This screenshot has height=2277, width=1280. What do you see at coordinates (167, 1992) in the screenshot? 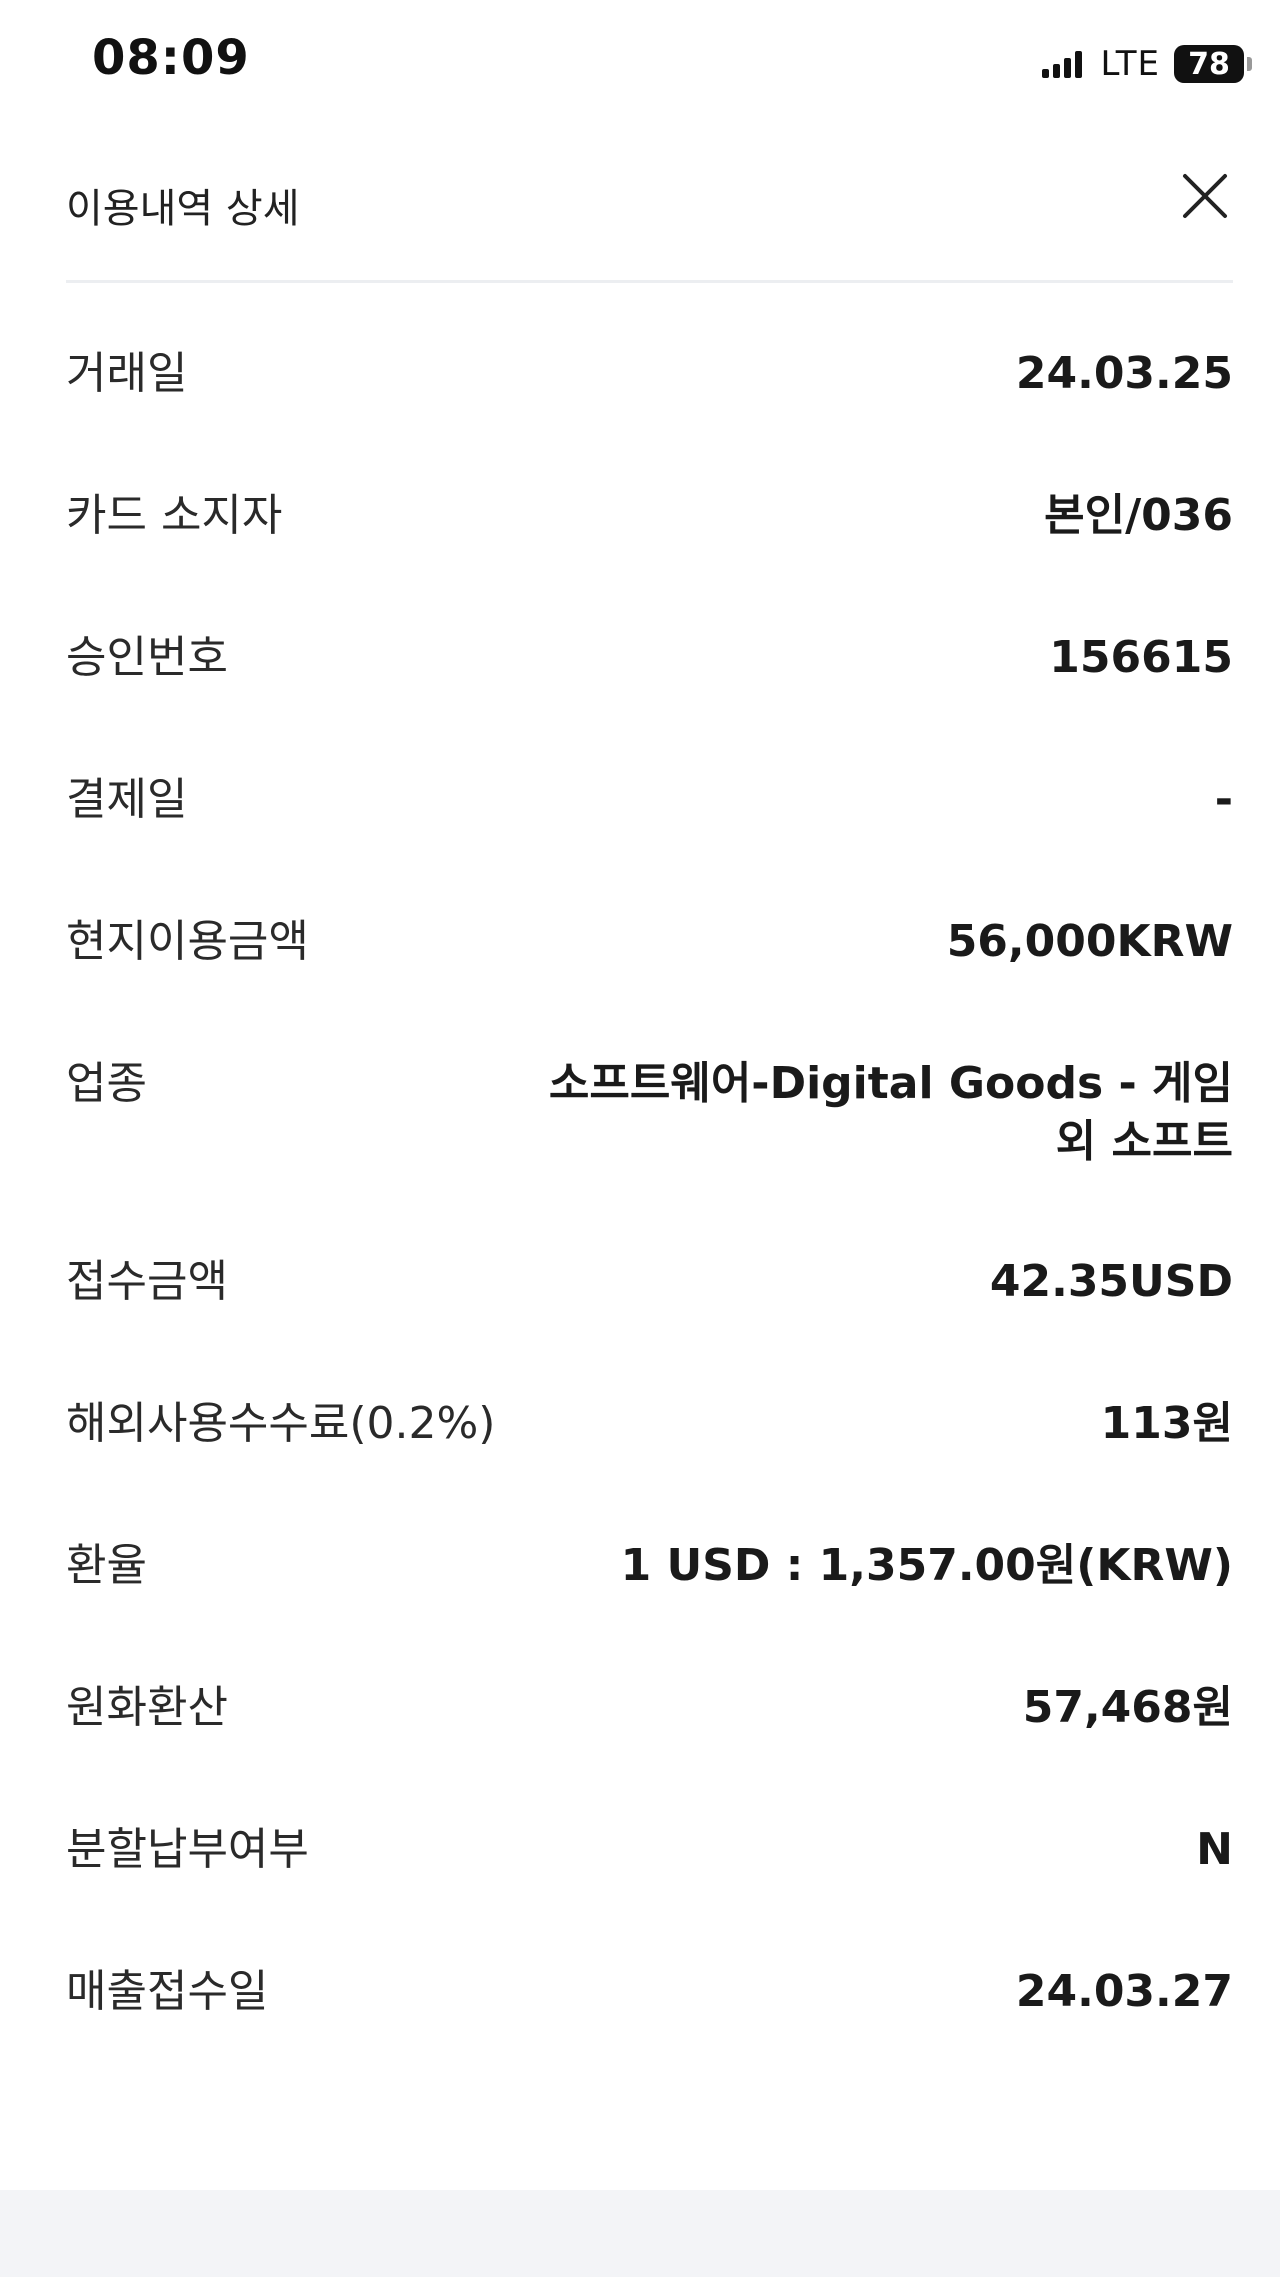
I see `detail-label: 매출접수일` at bounding box center [167, 1992].